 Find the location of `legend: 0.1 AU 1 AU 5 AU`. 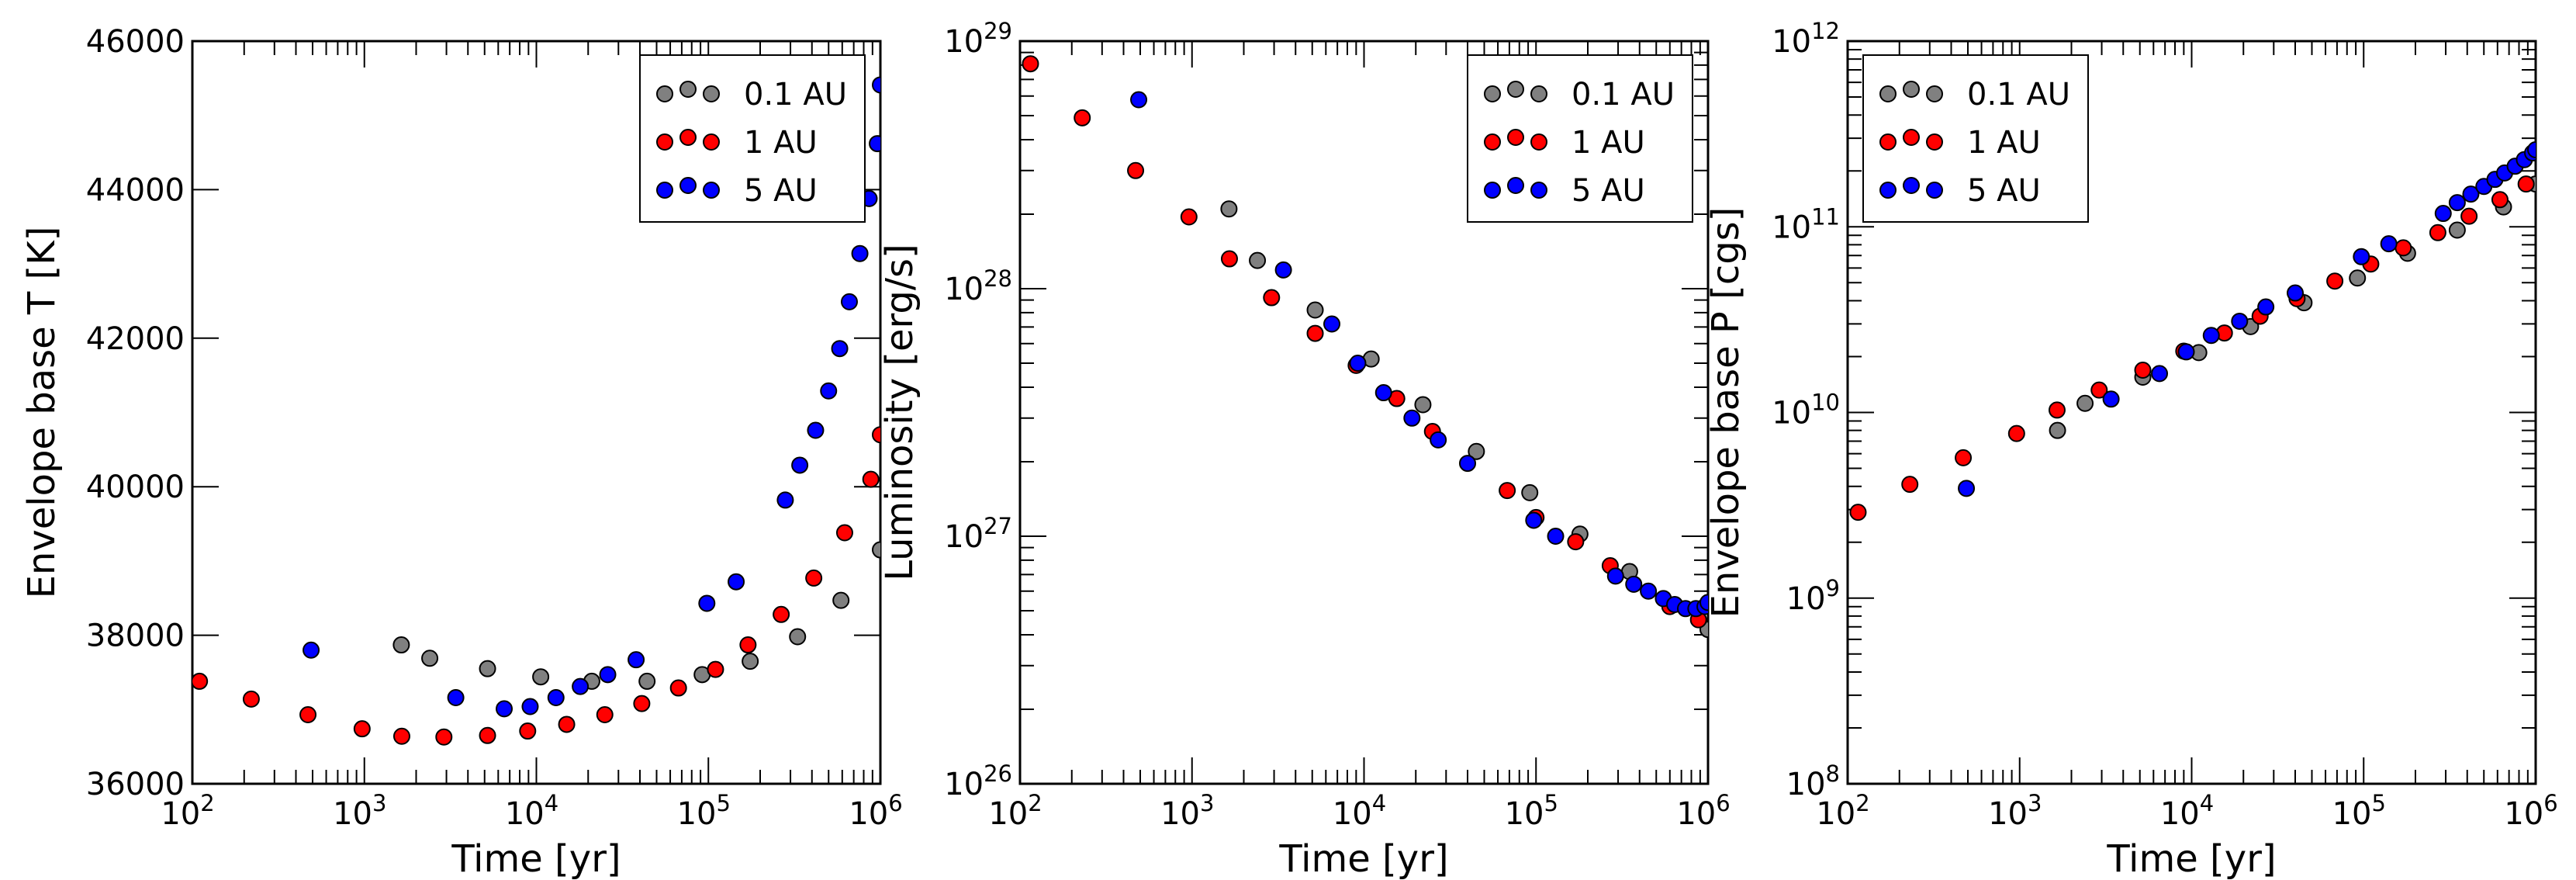

legend: 0.1 AU 1 AU 5 AU is located at coordinates (1975, 138).